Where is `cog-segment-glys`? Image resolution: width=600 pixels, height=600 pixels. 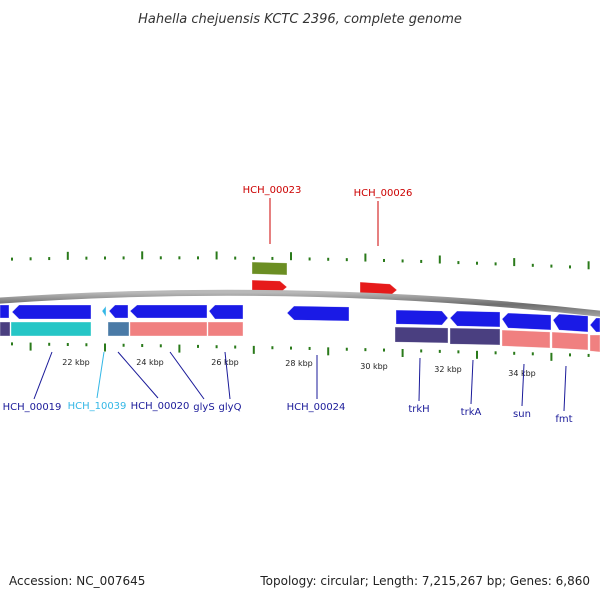 cog-segment-glys is located at coordinates (168, 329).